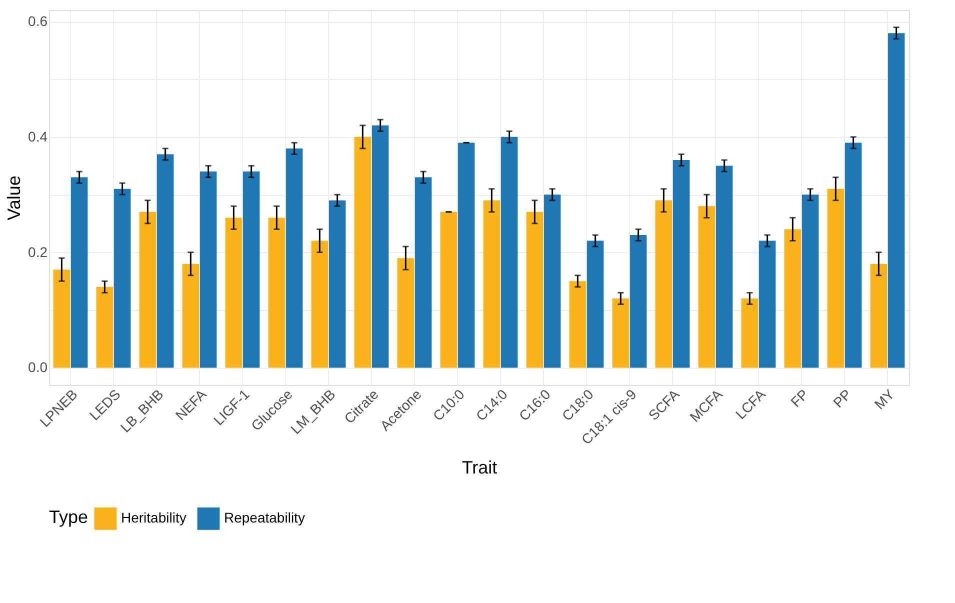 The height and width of the screenshot is (603, 955). I want to click on legend-title: Type, so click(68, 517).